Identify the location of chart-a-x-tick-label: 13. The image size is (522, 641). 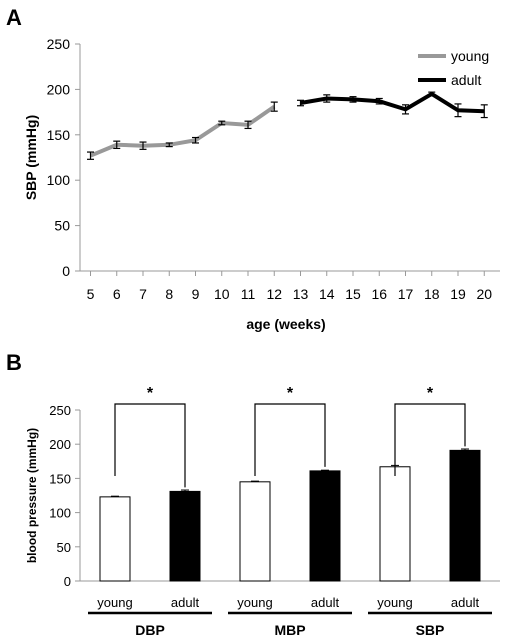
(301, 294).